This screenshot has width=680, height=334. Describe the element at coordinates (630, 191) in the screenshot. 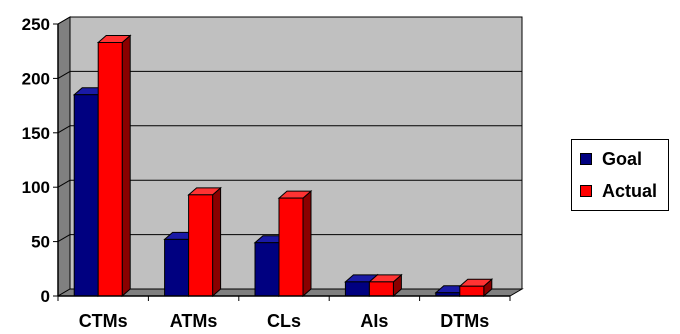

I see `legend-label-actual: Actual` at that location.